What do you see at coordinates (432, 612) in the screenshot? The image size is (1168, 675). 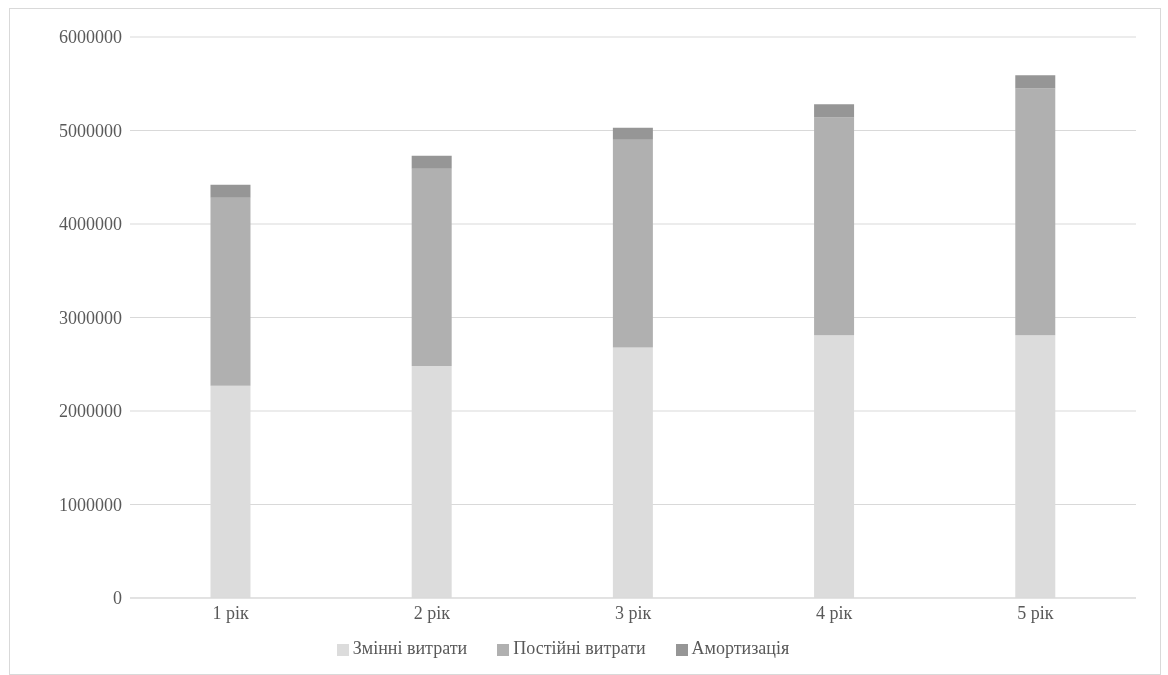 I see `x-tick-label: 2 рік` at bounding box center [432, 612].